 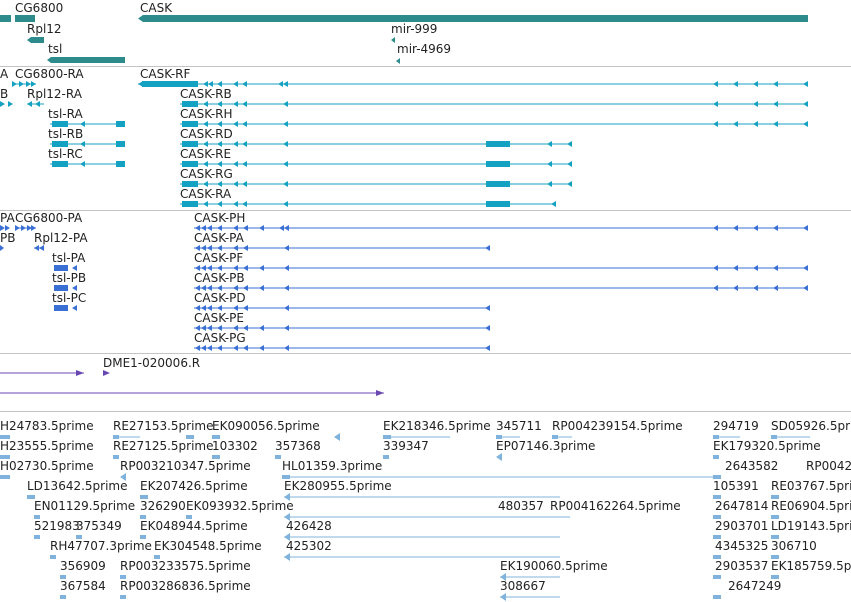 I want to click on transcript-label: tsl-RA, so click(x=65, y=114).